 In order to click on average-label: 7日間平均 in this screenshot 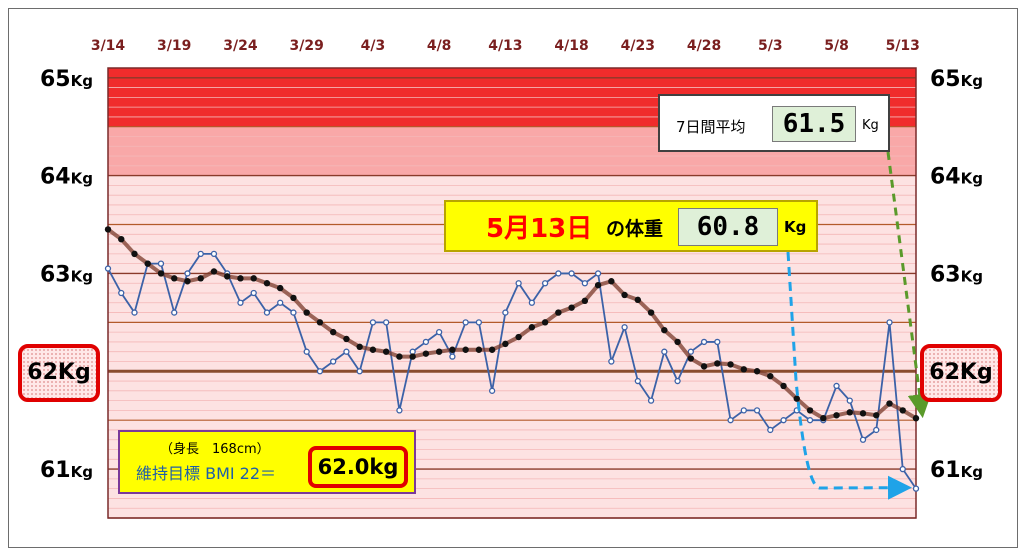, I will do `click(711, 127)`.